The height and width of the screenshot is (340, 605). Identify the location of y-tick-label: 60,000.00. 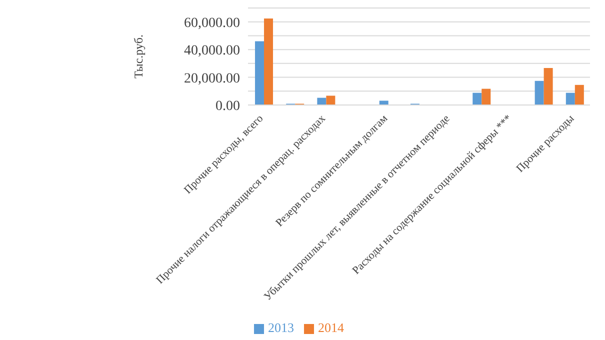
(212, 23).